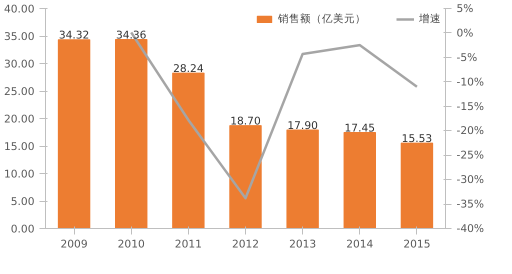  I want to click on y2-tick-label: -5%, so click(467, 57).